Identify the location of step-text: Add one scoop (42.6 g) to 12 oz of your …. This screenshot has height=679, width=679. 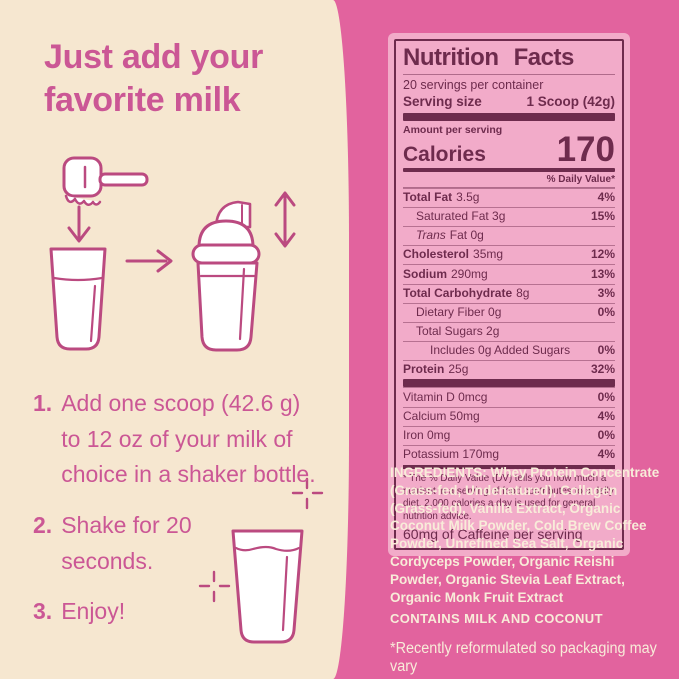
(188, 439).